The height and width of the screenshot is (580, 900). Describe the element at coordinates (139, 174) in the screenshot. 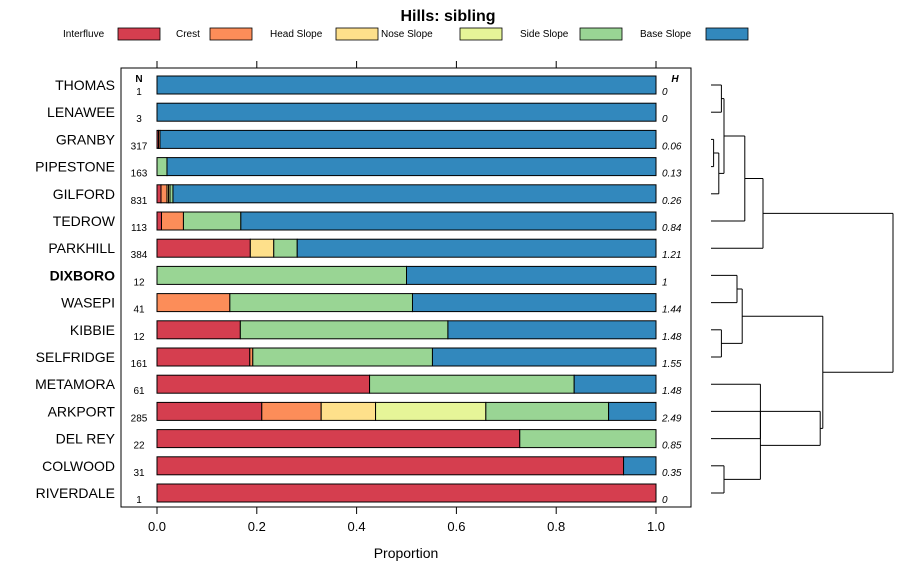

I see `n-value: 163` at that location.